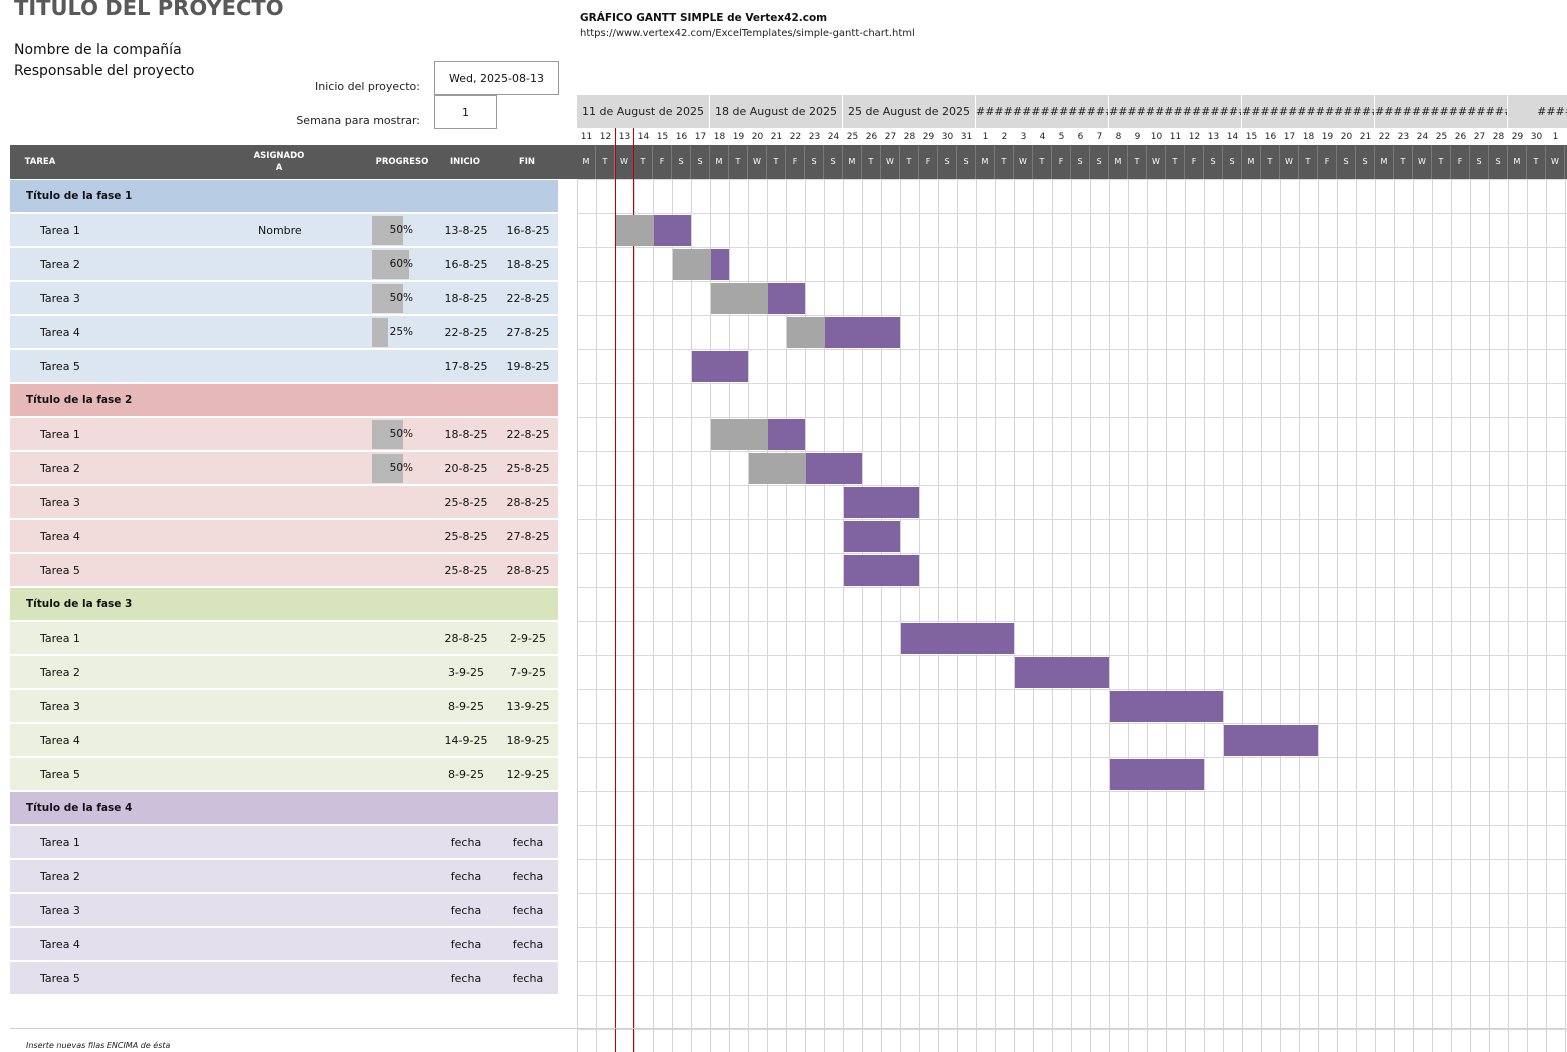 This screenshot has width=1567, height=1052. Describe the element at coordinates (284, 808) in the screenshot. I see `phase-header-row: Título de la fase 4` at that location.